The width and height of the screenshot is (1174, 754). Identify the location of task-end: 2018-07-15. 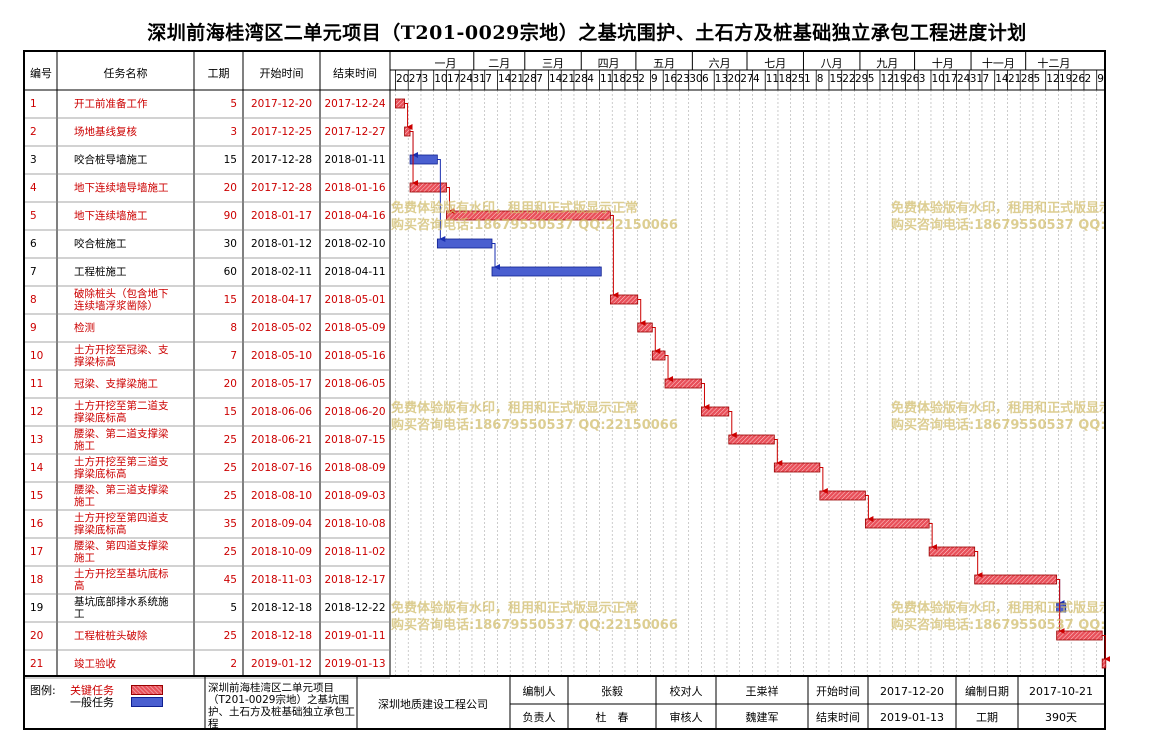
(355, 440).